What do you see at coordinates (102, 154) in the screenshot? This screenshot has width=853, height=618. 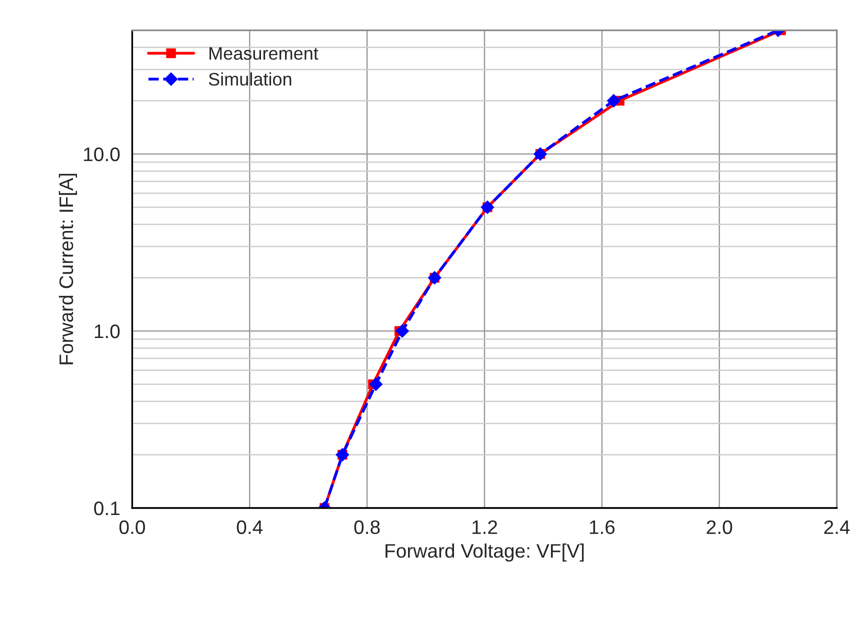 I see `y-tick-label: 10.0` at bounding box center [102, 154].